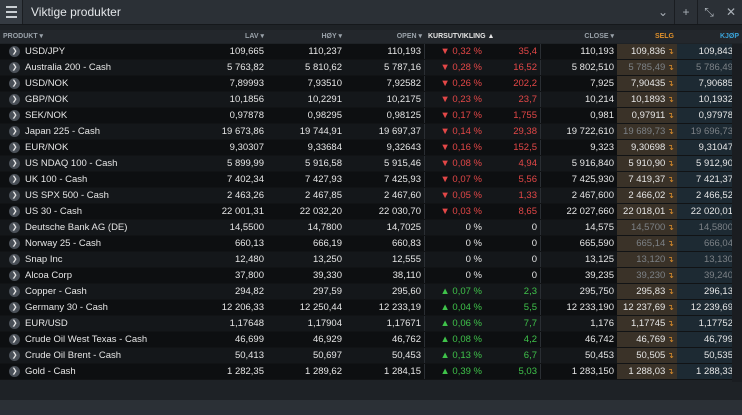 The image size is (742, 415). Describe the element at coordinates (409, 36) in the screenshot. I see `column-open: OPEN ▾` at that location.